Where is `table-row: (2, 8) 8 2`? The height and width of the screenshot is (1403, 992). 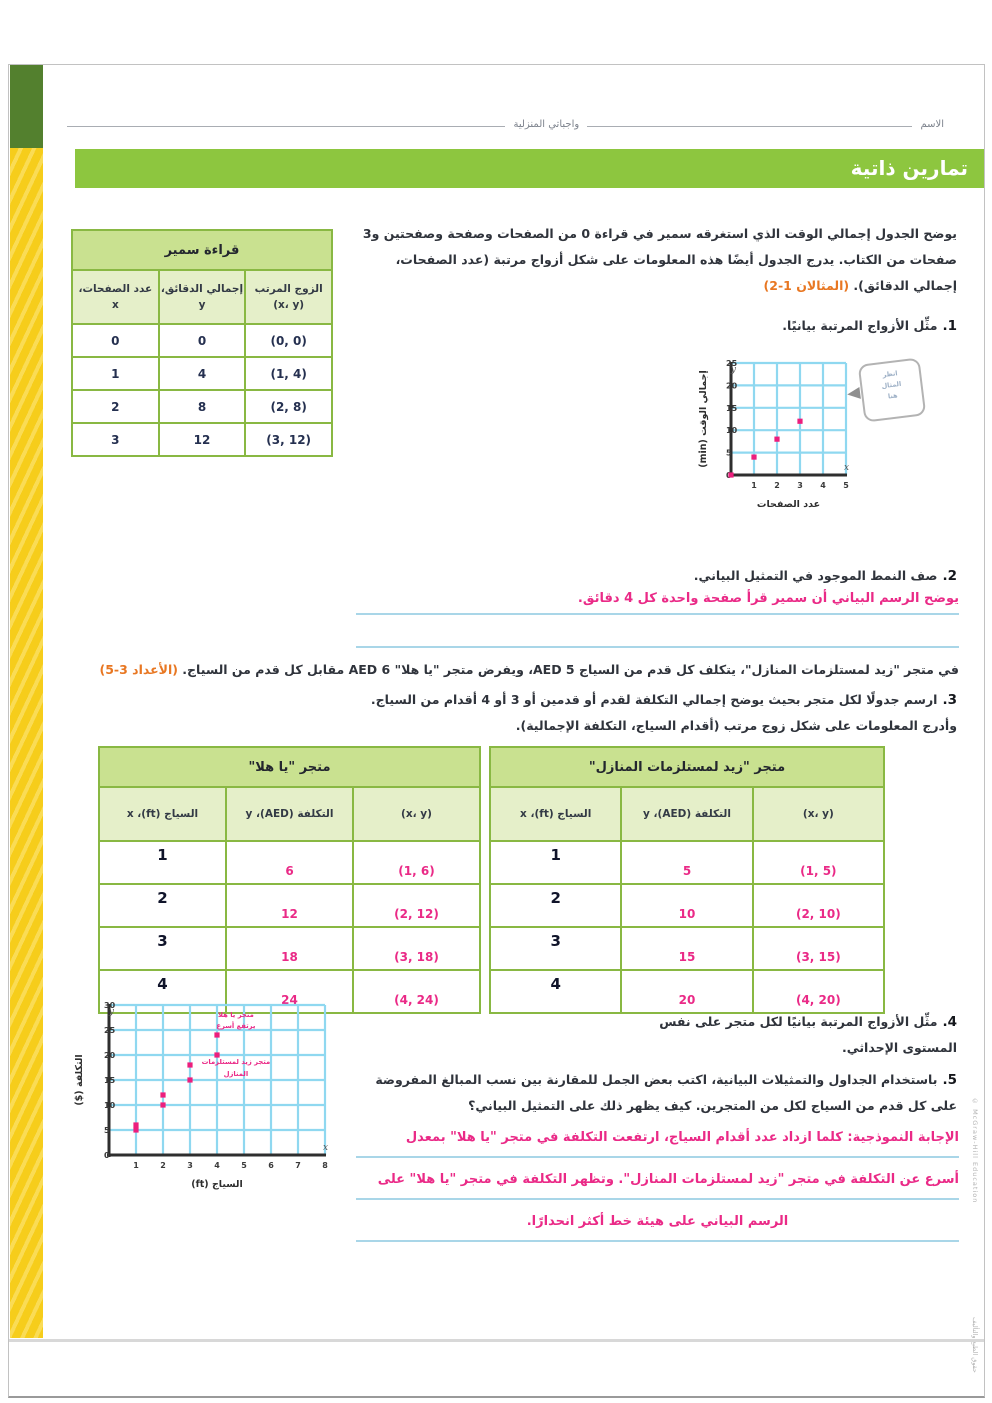
table-row: (2, 8) 8 2 is located at coordinates (202, 406).